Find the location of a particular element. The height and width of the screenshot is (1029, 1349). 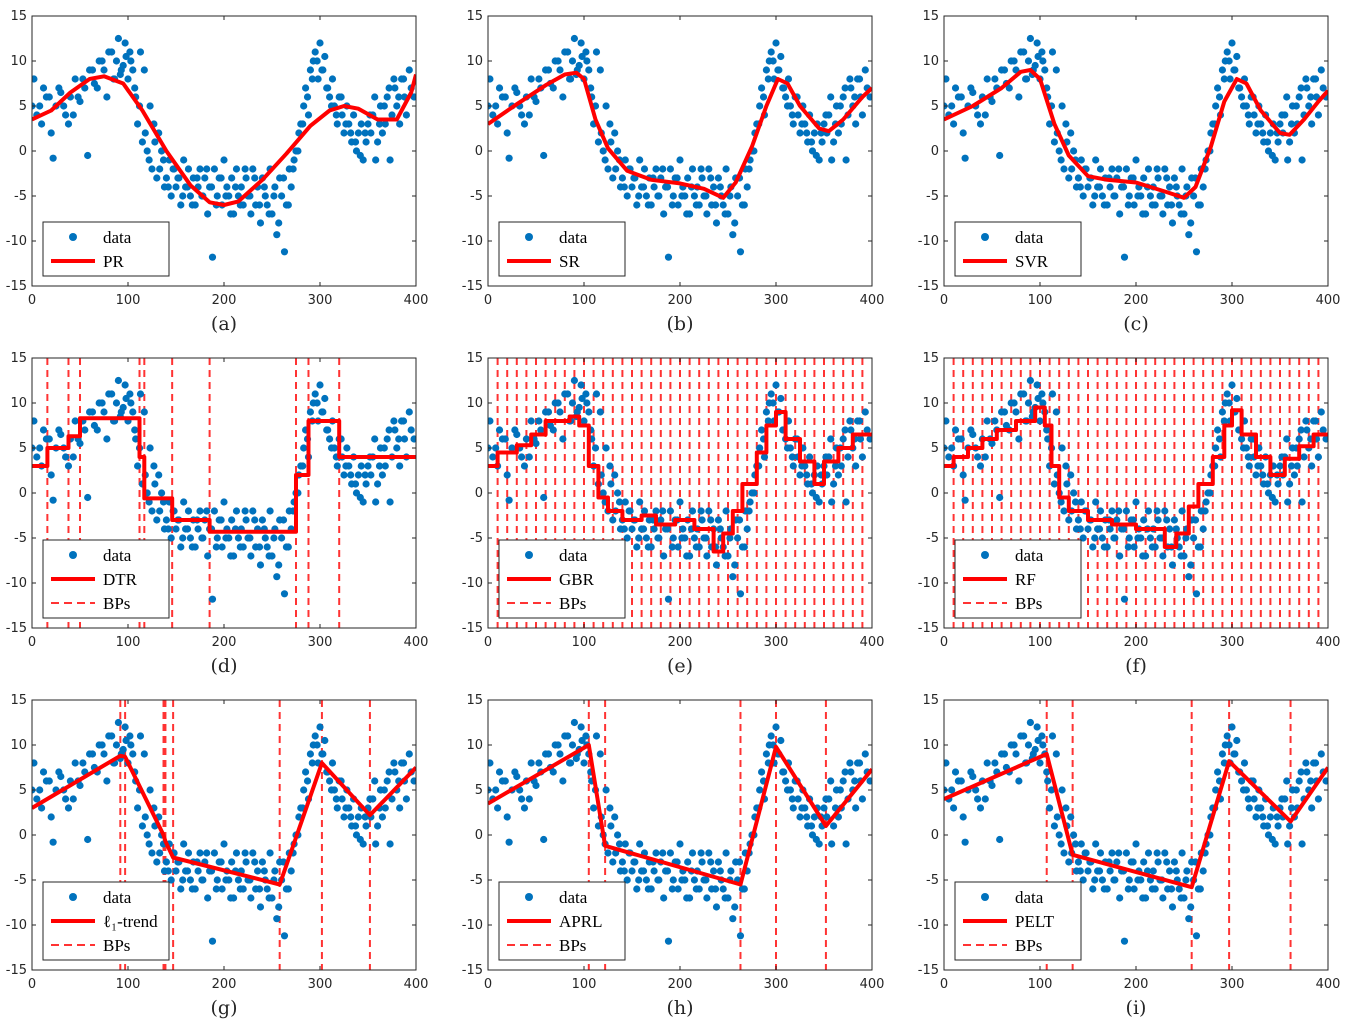

y-tick-label: -10 is located at coordinates (928, 925).